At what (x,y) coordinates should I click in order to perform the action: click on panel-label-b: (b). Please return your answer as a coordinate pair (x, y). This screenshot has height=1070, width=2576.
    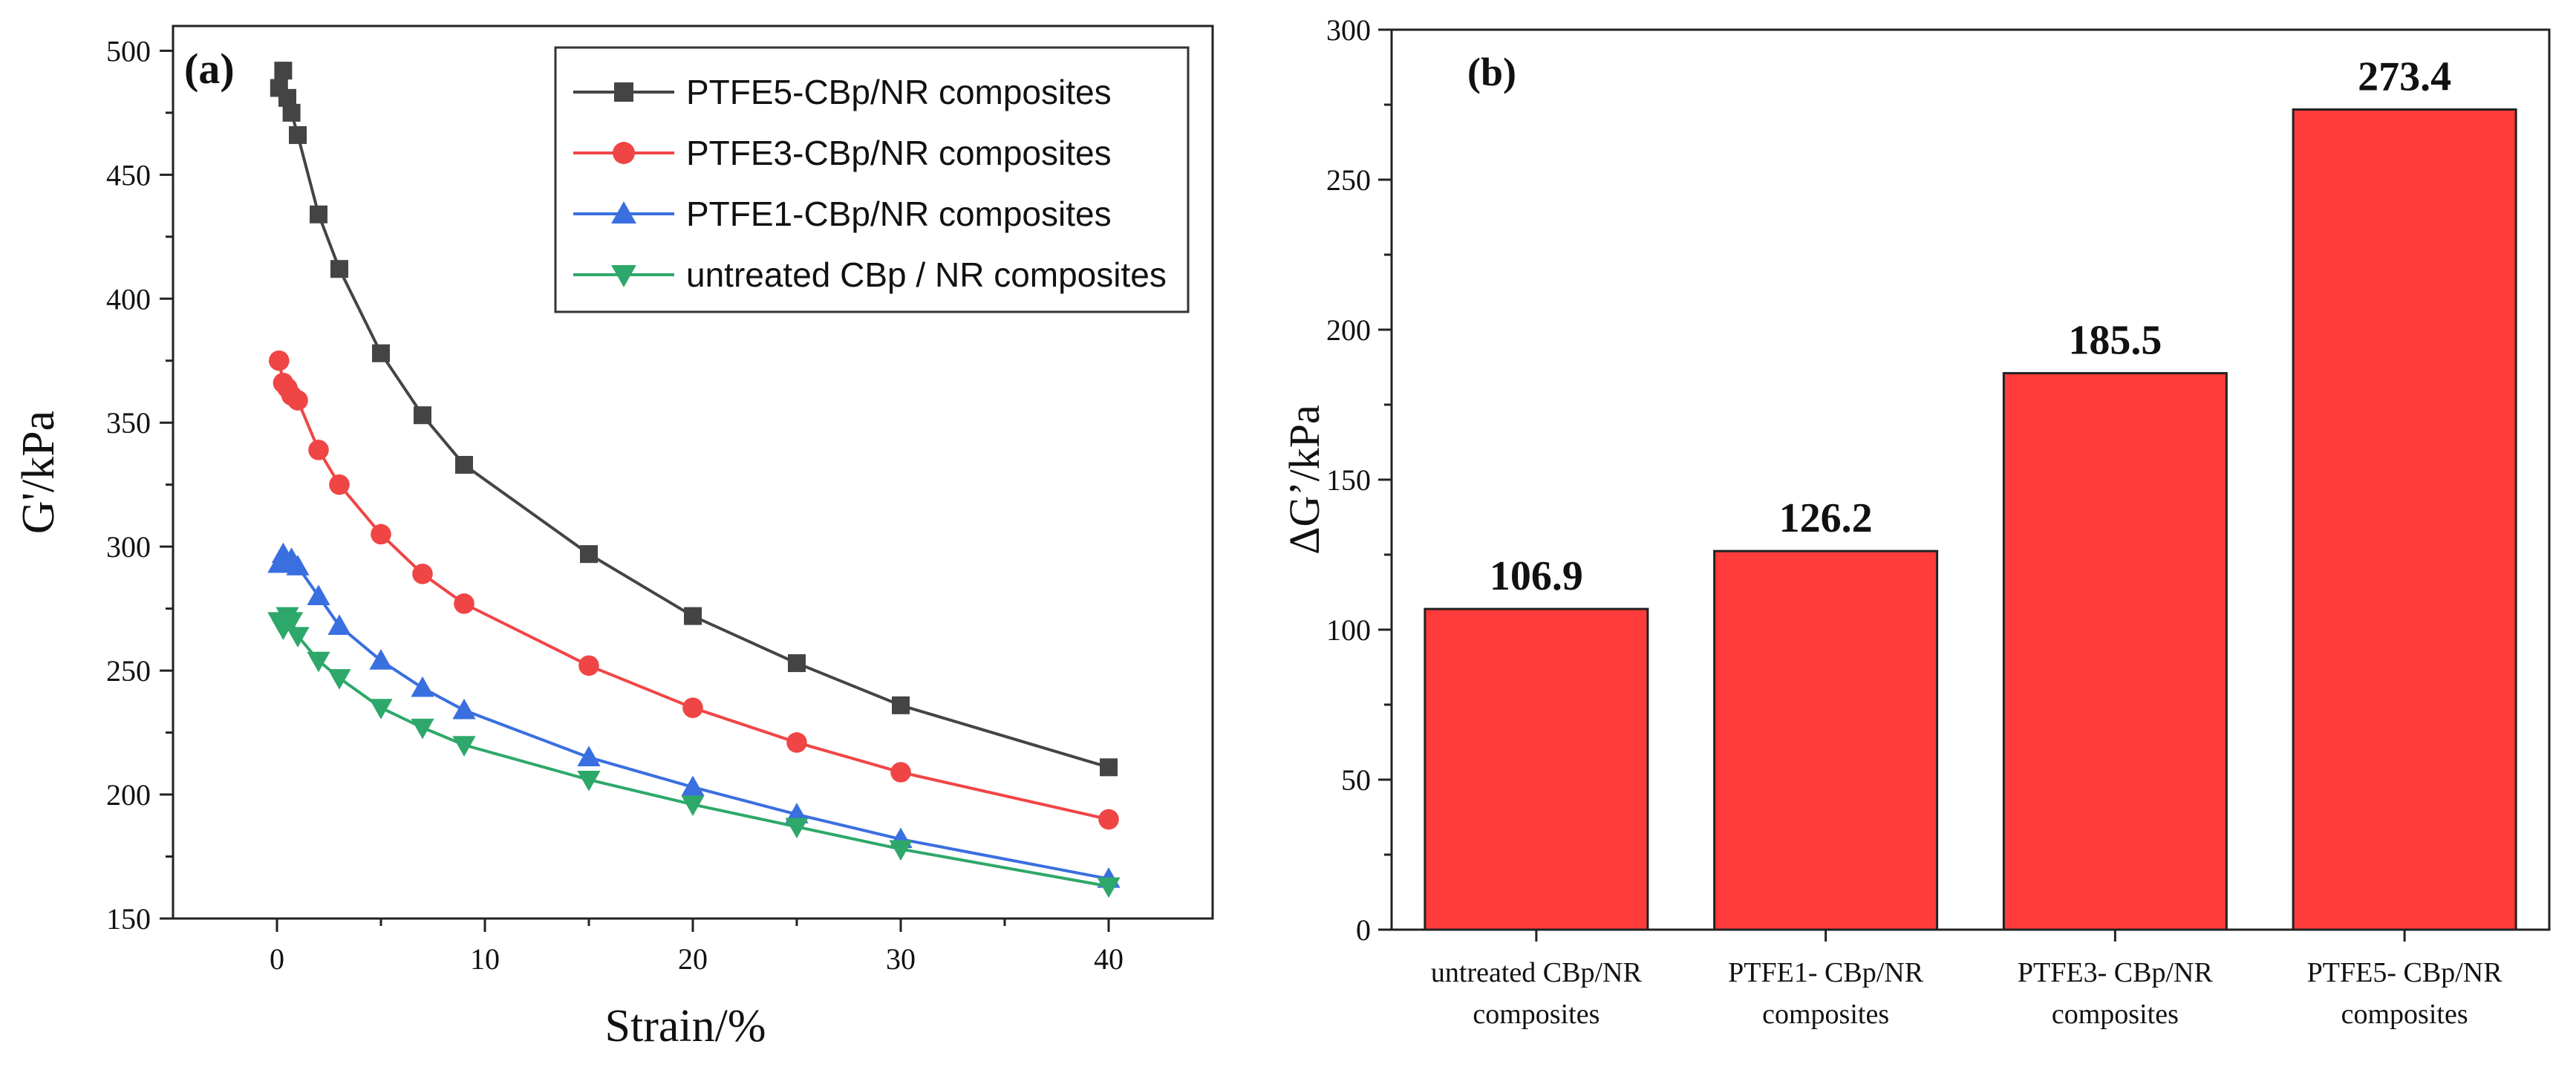
    Looking at the image, I should click on (1491, 72).